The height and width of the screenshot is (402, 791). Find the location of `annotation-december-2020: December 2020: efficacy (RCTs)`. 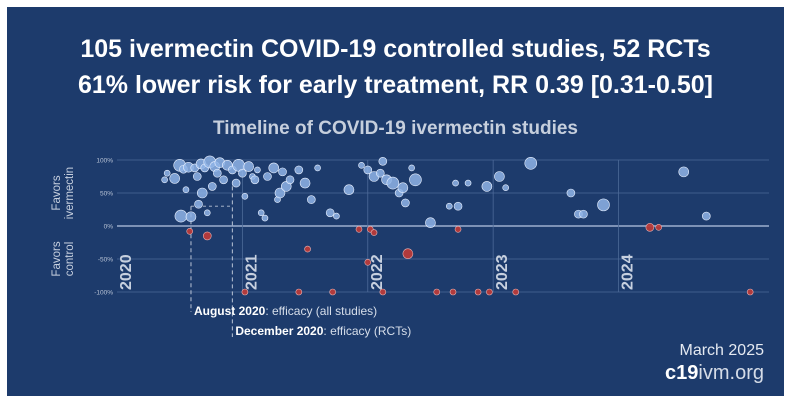

annotation-december-2020: December 2020: efficacy (RCTs) is located at coordinates (323, 331).